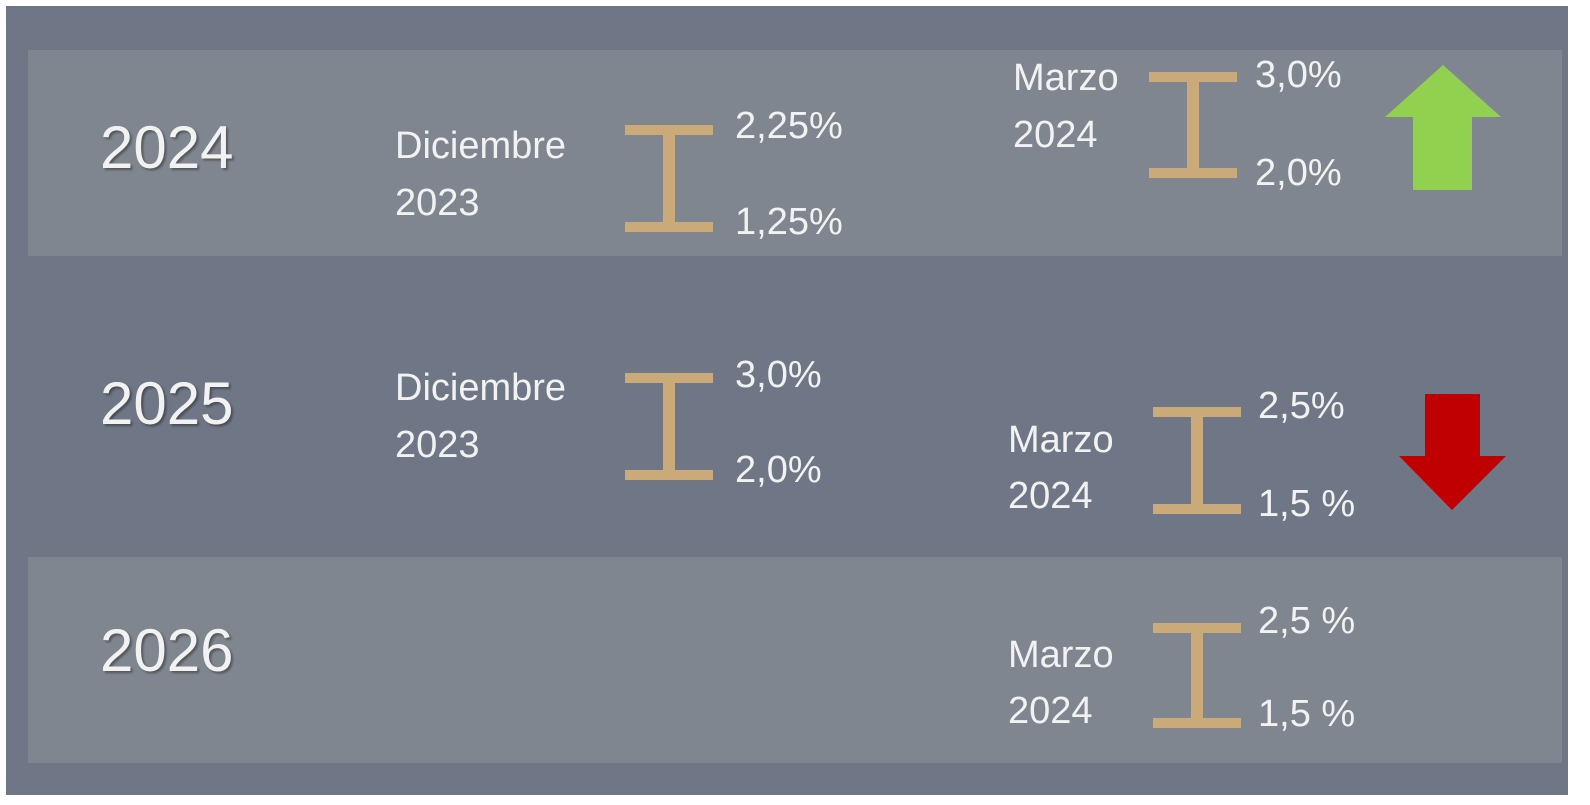  Describe the element at coordinates (1306, 621) in the screenshot. I see `range-high: 2,5 %` at that location.